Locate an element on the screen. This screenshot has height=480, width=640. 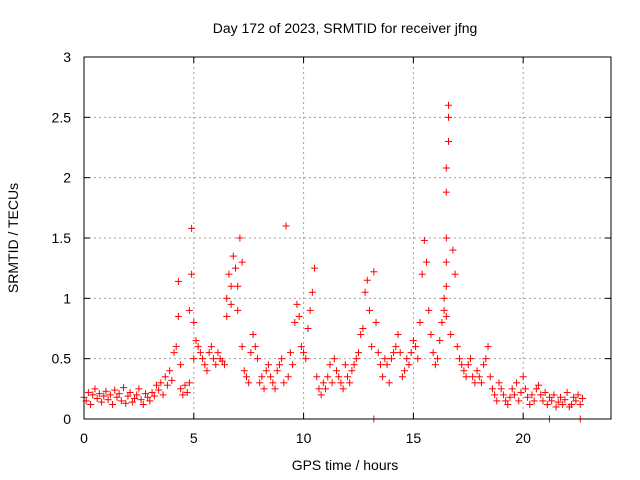
y-tick-label: 1.5 is located at coordinates (62, 238).